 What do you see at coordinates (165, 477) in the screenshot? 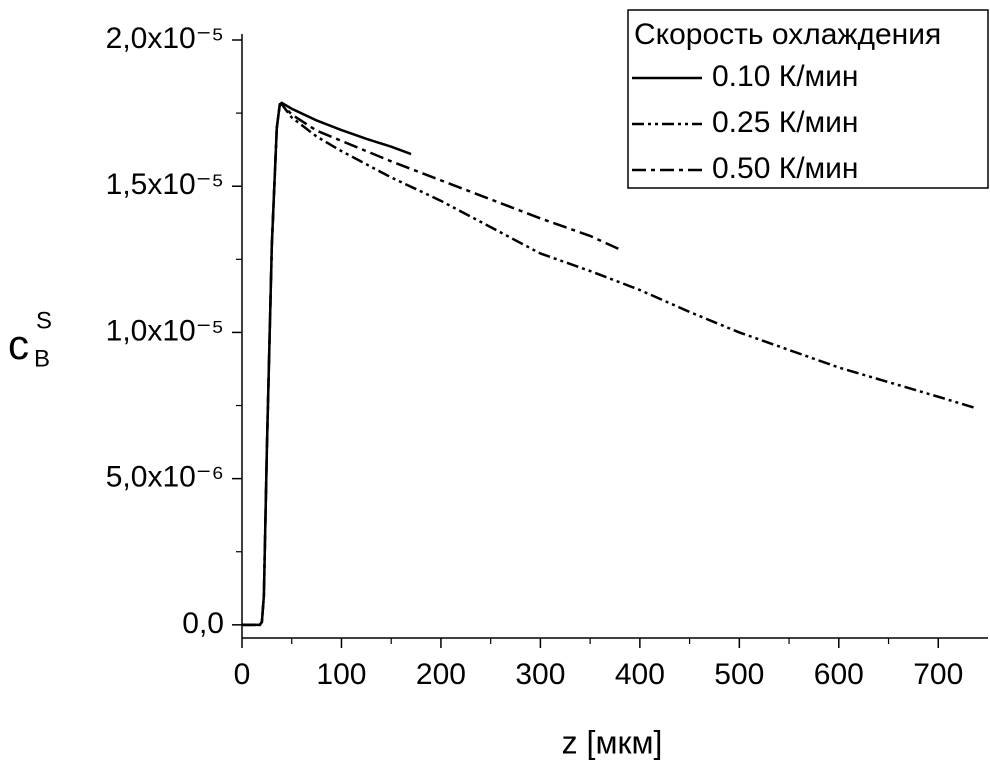
I see `y-tick-label: 5,0x10⁻⁶` at bounding box center [165, 477].